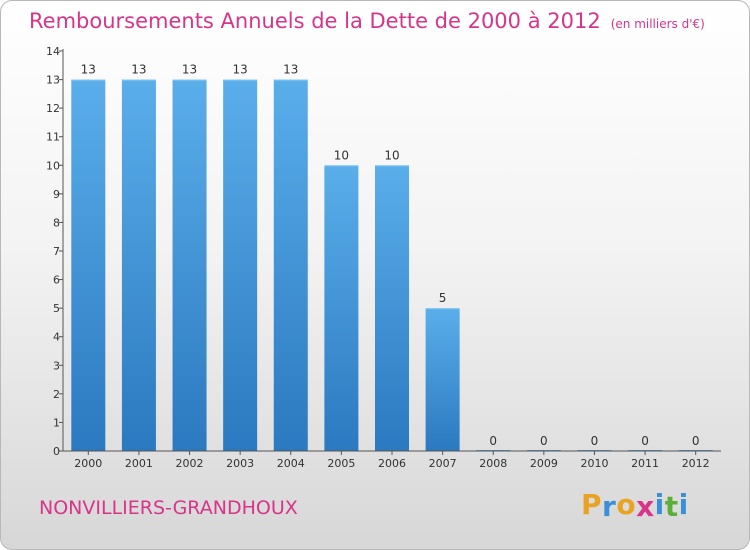  Describe the element at coordinates (291, 463) in the screenshot. I see `x-tick-label-2004: 2004` at that location.